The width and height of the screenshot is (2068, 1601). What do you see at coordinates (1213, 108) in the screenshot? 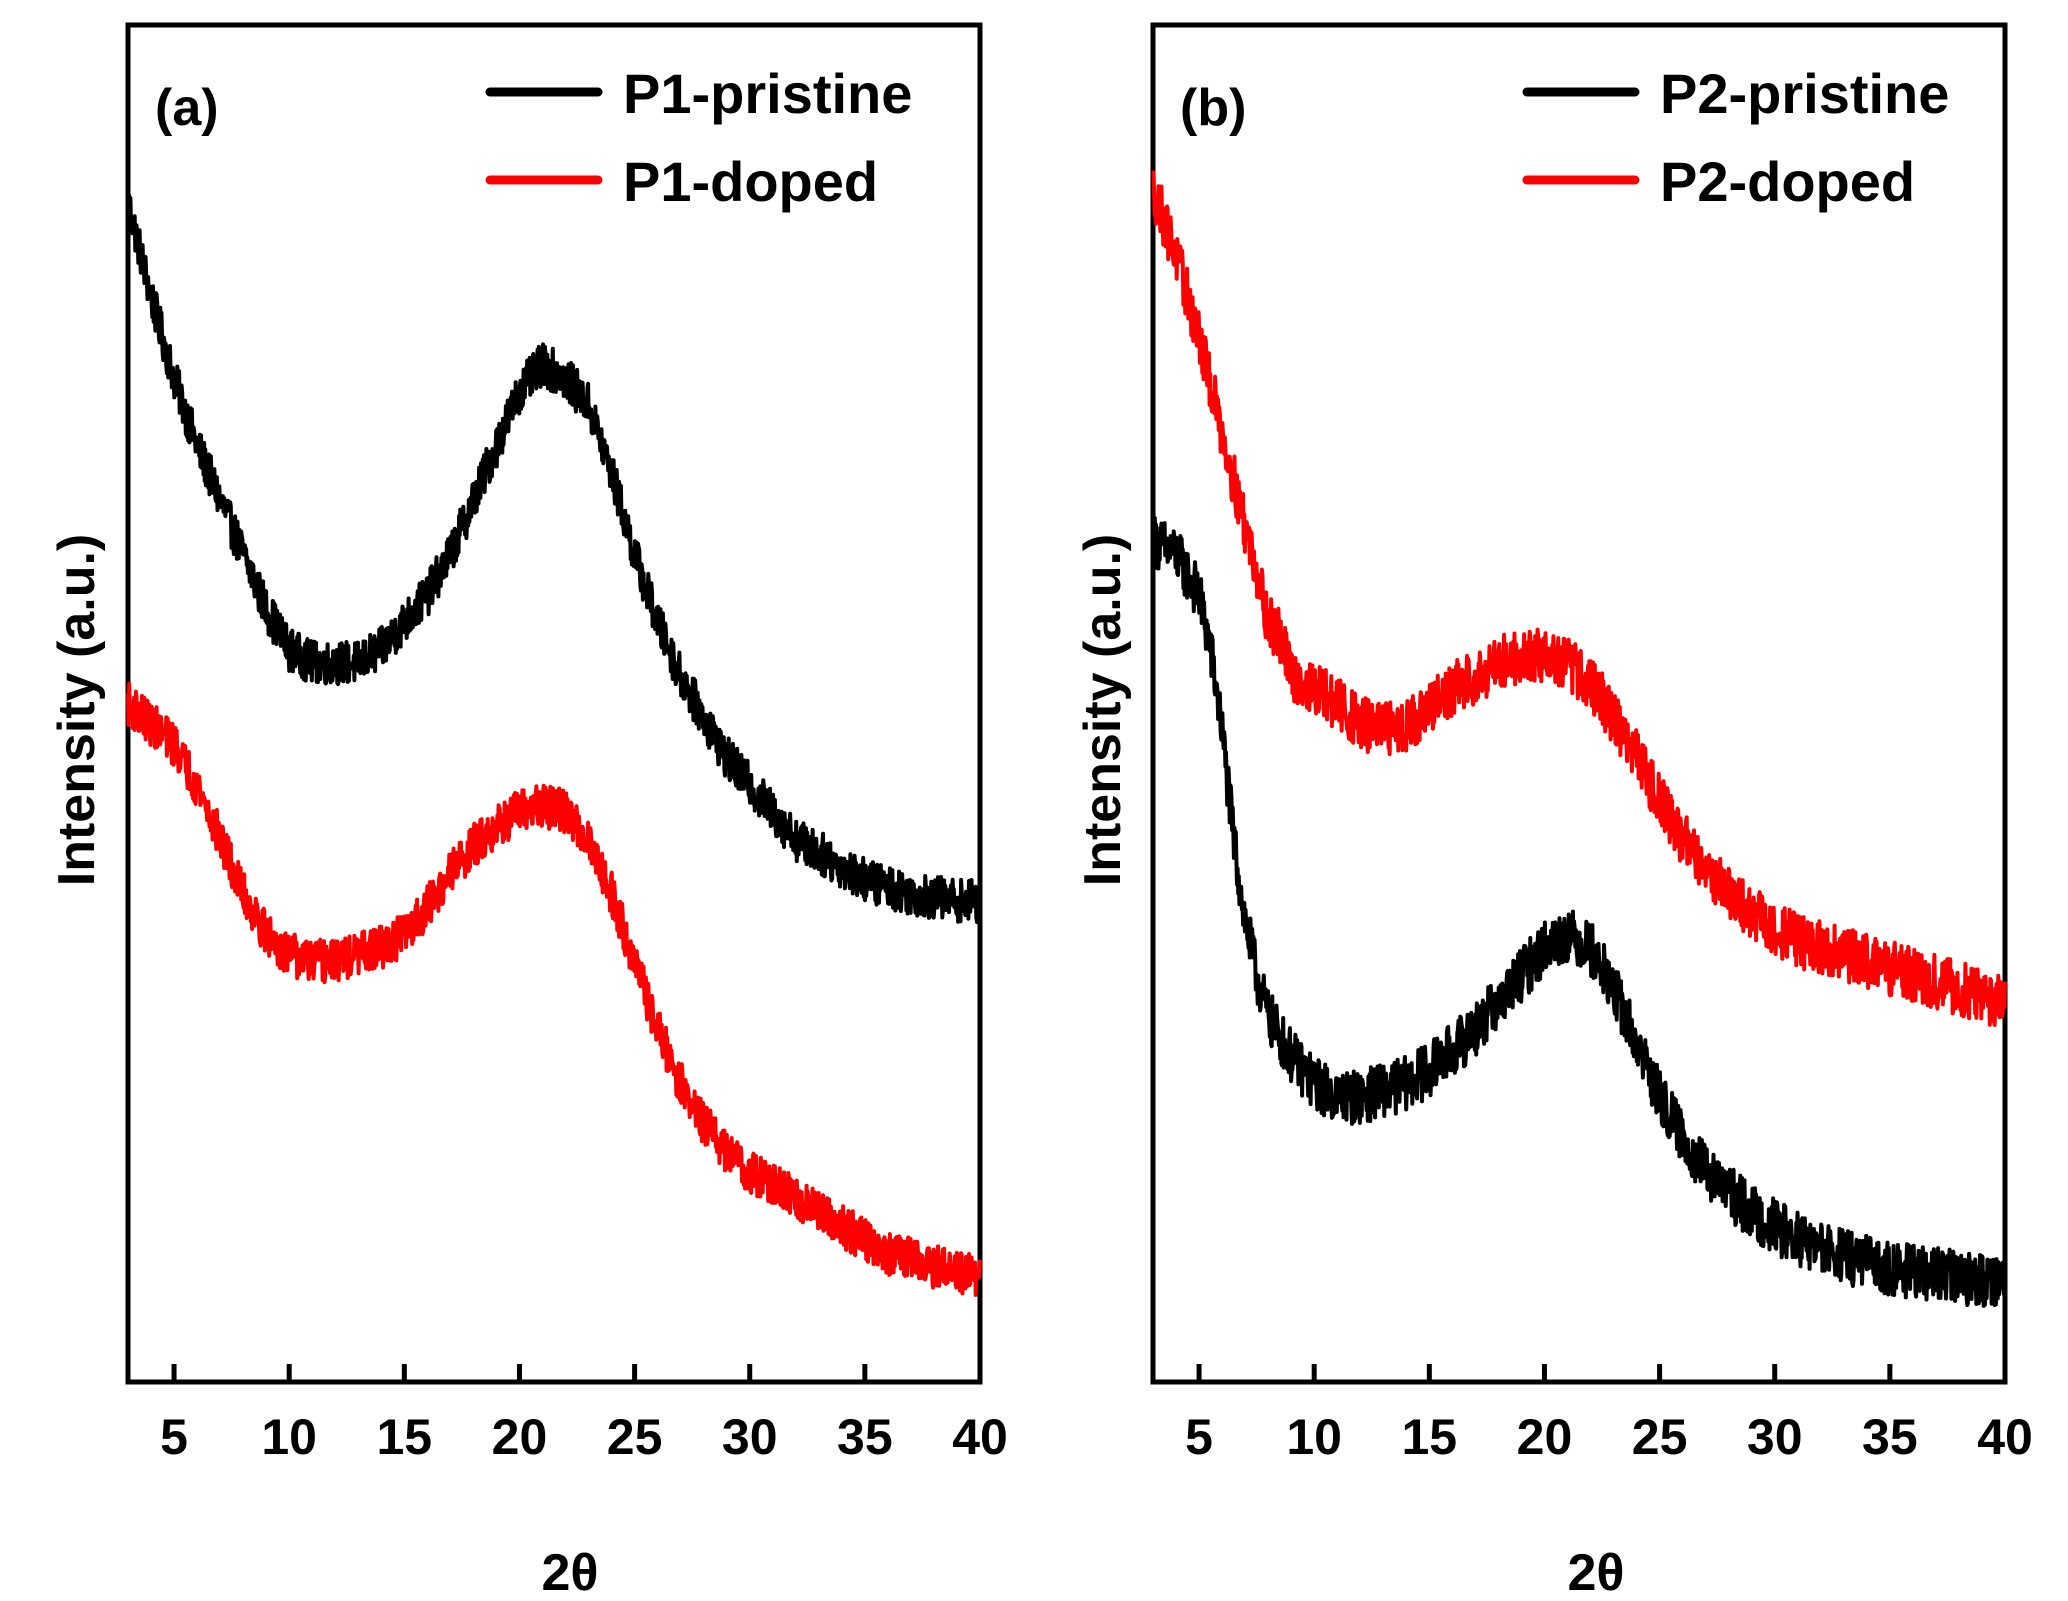
I see `panel-label-b: (b)` at bounding box center [1213, 108].